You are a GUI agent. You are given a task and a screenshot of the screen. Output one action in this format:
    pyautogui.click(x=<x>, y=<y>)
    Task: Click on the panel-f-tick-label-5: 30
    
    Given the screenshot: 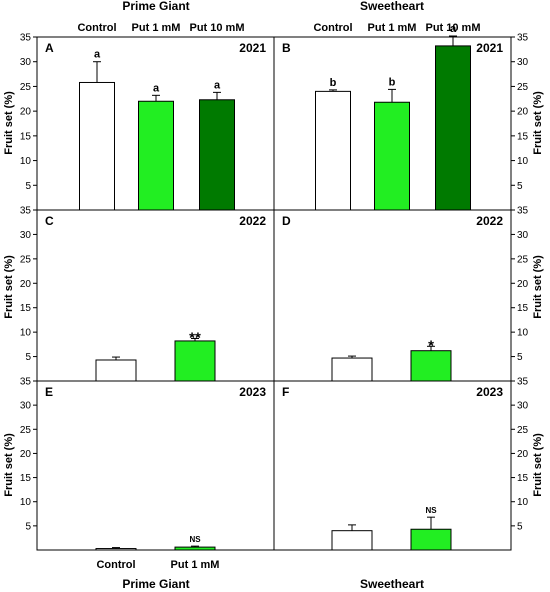 What is the action you would take?
    pyautogui.click(x=523, y=406)
    